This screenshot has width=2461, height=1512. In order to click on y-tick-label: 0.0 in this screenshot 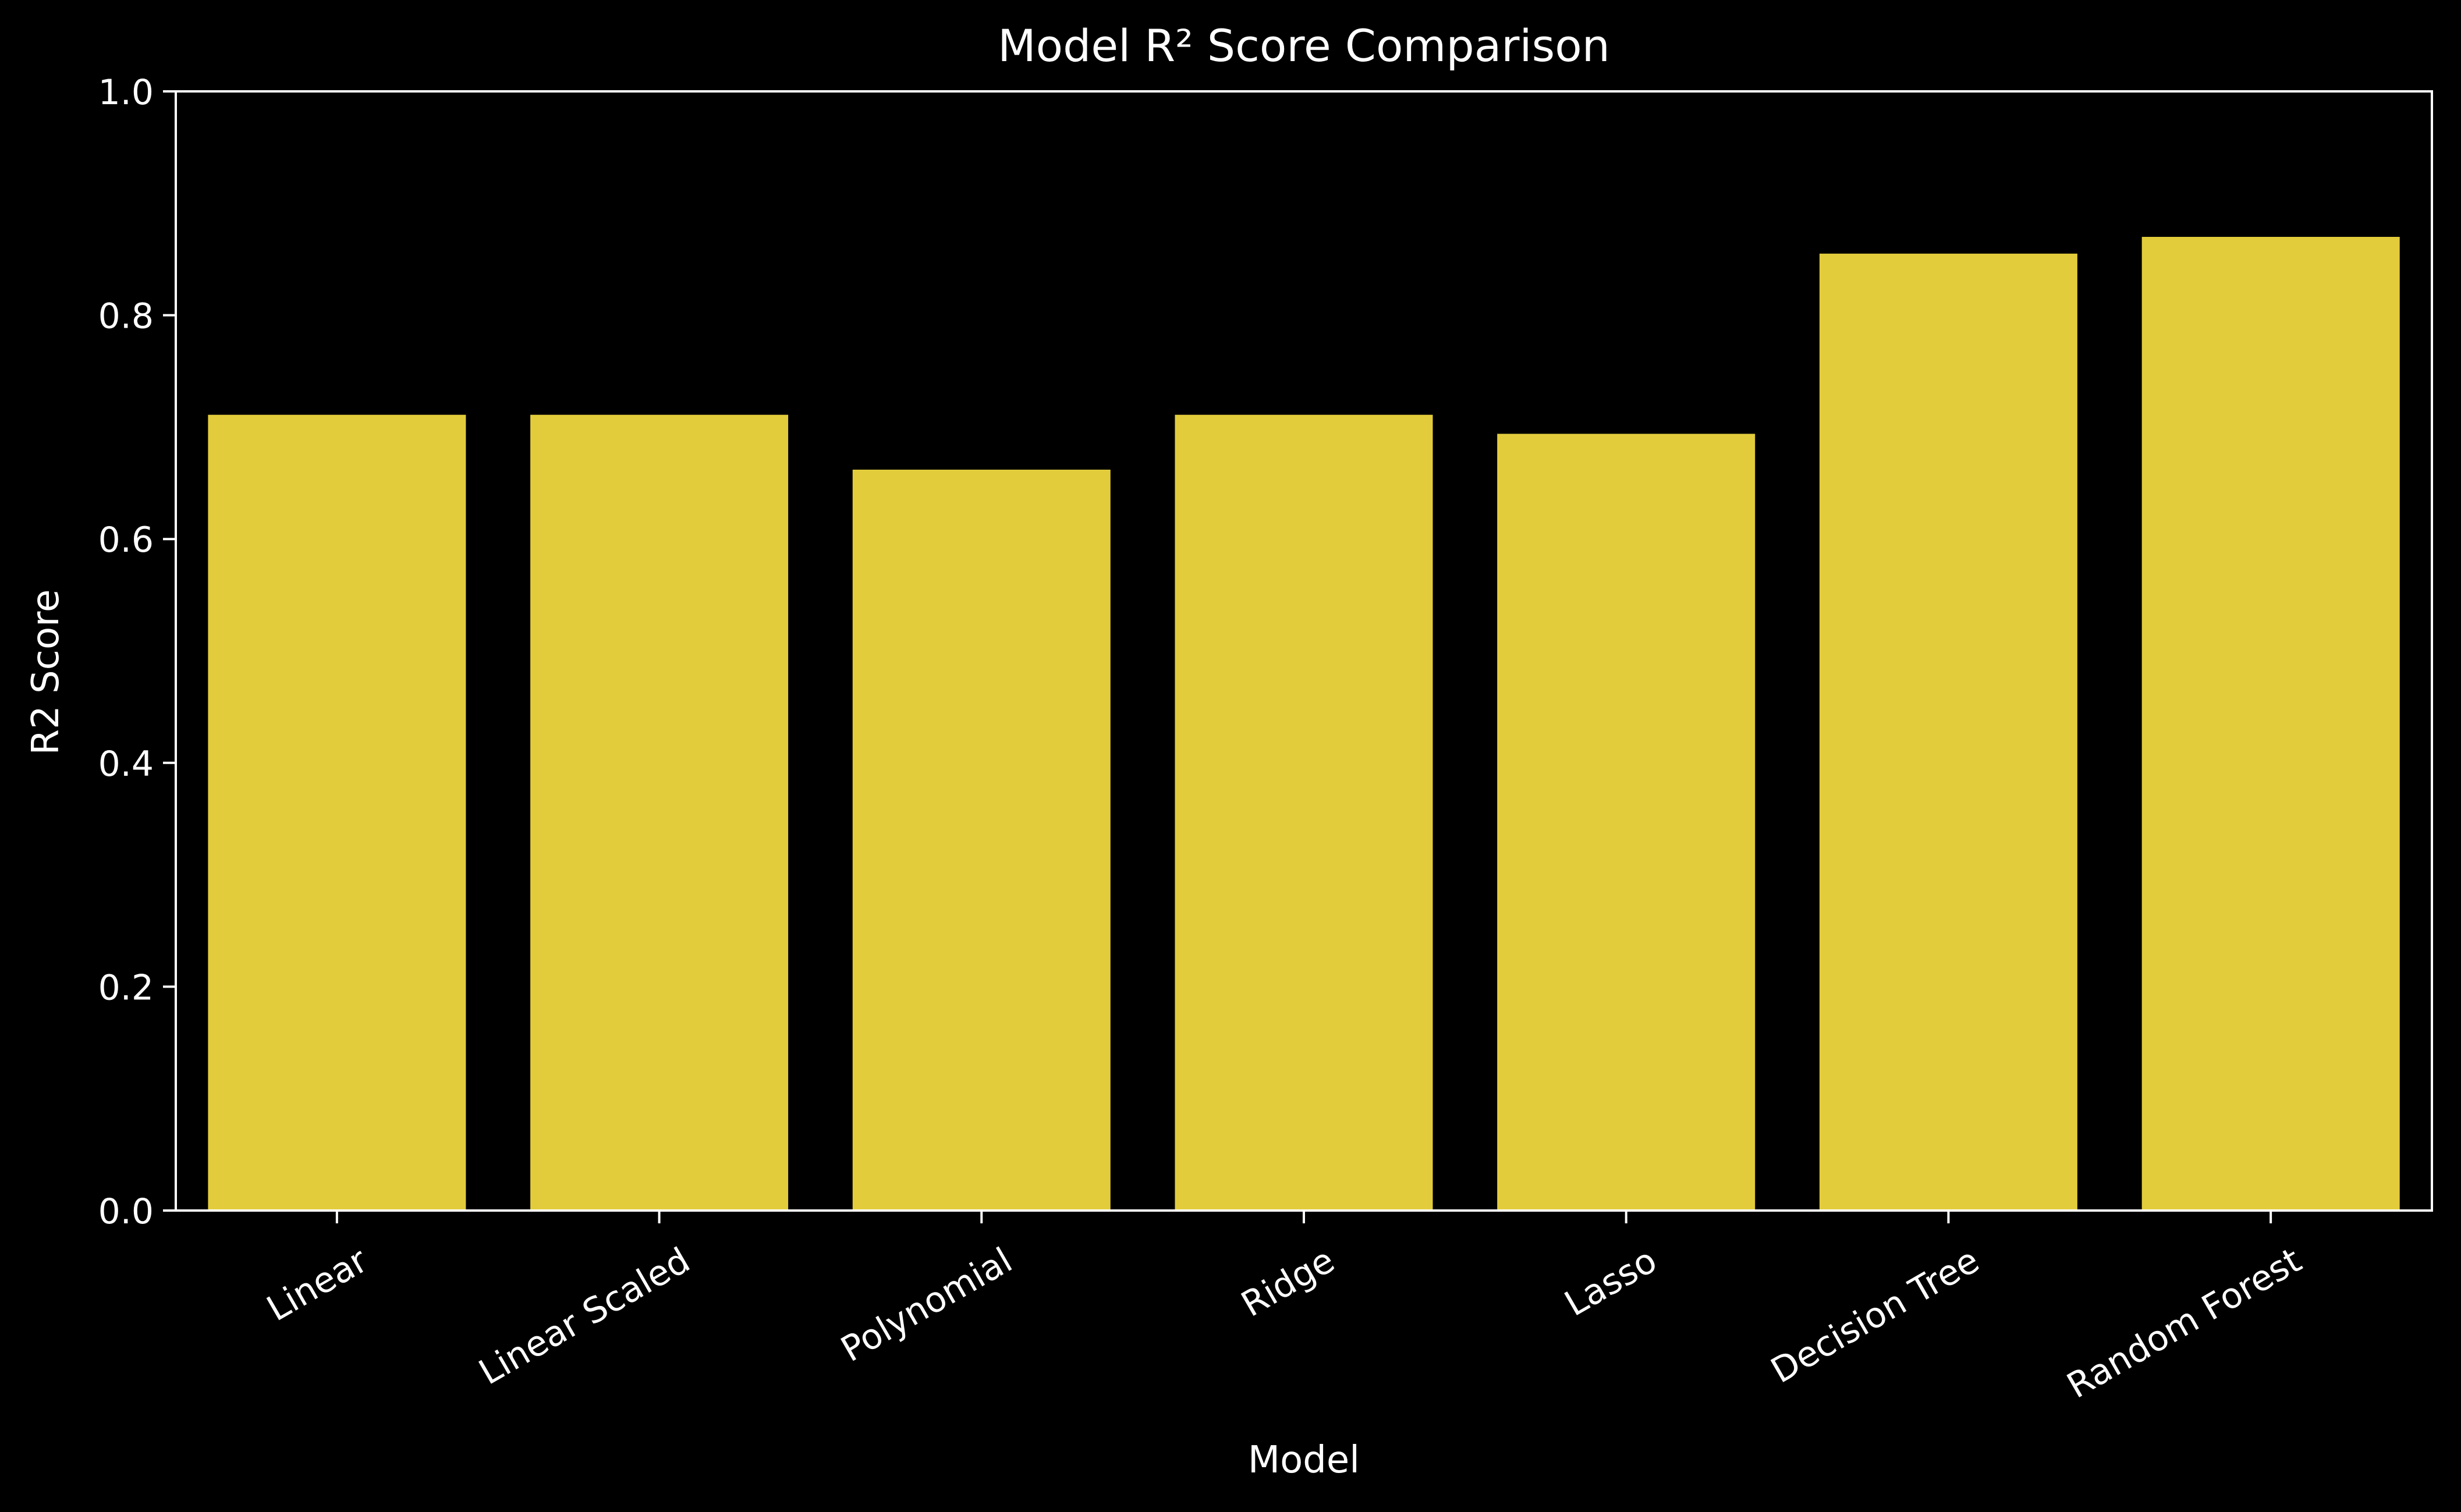, I will do `click(126, 1211)`.